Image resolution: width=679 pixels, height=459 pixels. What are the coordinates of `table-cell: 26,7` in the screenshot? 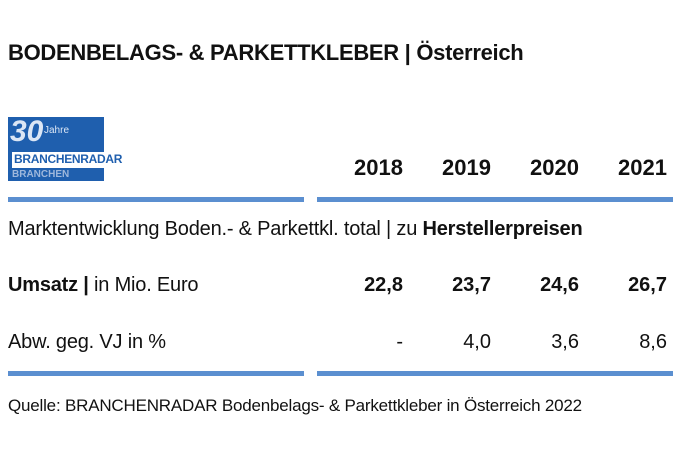 It's located at (647, 285).